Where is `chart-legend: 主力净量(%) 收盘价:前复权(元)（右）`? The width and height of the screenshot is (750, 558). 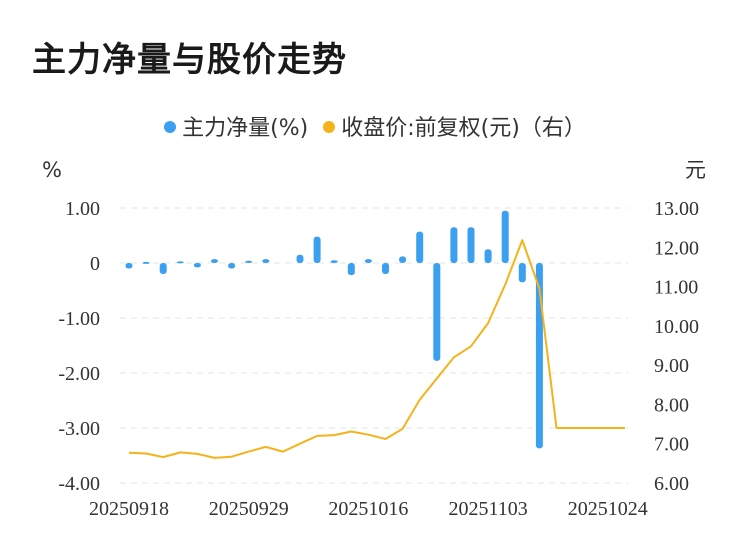
chart-legend: 主力净量(%) 收盘价:前复权(元)（右） is located at coordinates (375, 126).